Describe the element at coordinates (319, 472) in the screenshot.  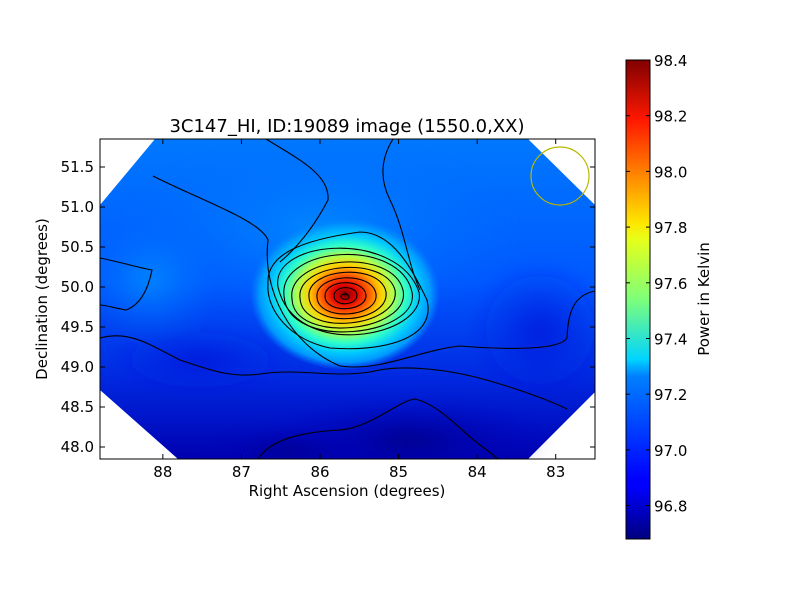
I see `x-tick-label: 86` at that location.